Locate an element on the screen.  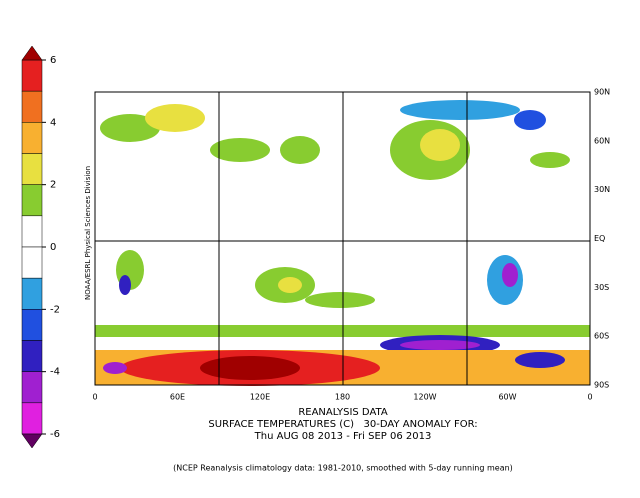
colorbar-tick-label: 6 is located at coordinates (53, 60).